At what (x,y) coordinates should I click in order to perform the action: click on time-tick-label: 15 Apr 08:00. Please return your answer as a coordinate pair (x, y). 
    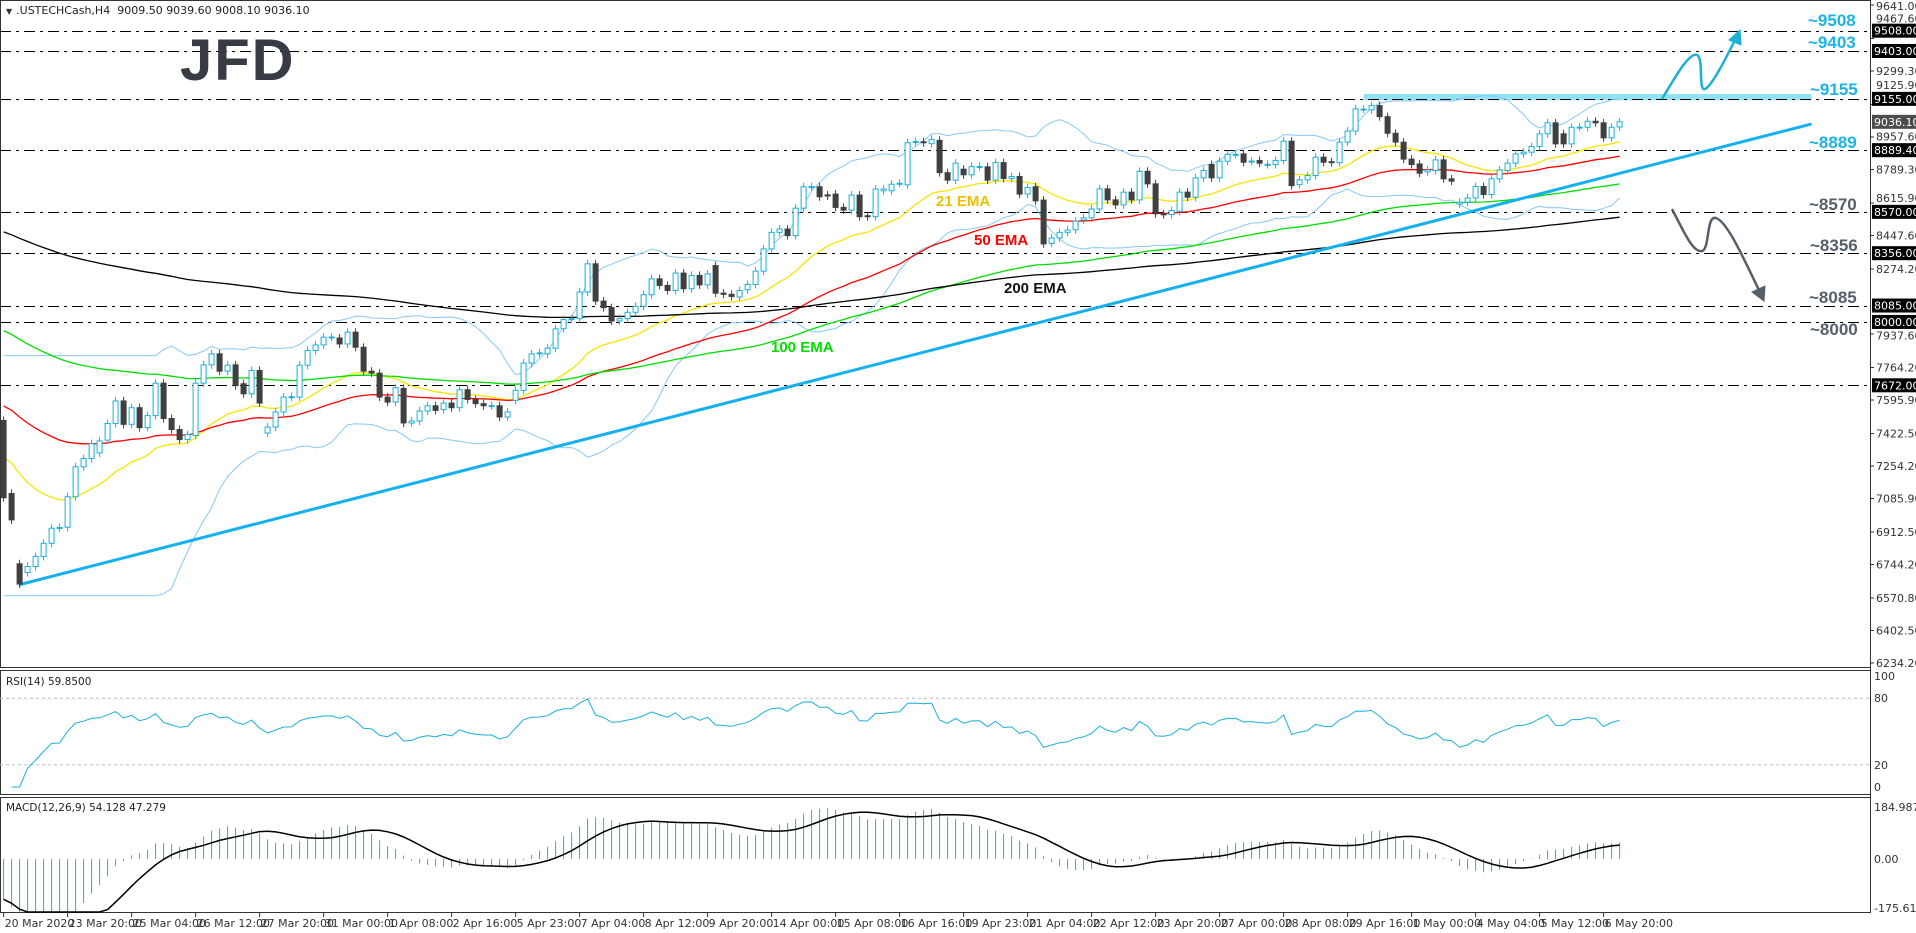
    Looking at the image, I should click on (873, 923).